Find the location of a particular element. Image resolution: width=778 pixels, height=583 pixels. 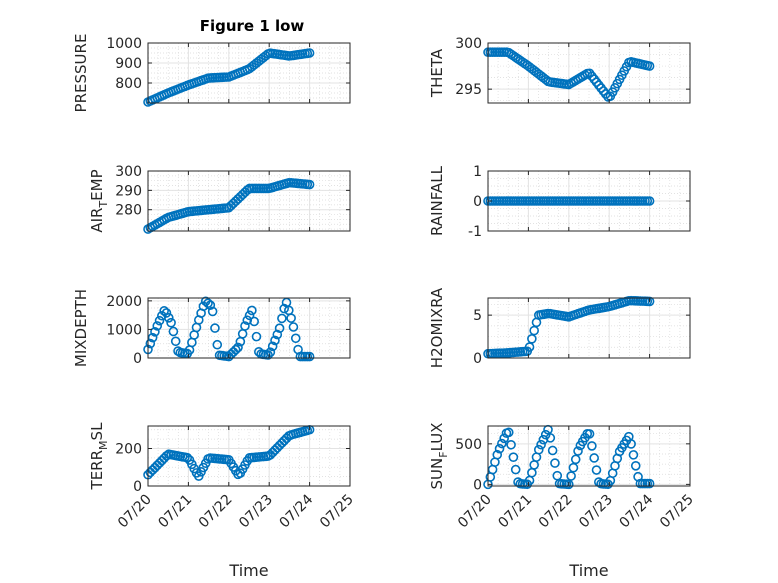

x-tick-label: 07/23 is located at coordinates (596, 512).